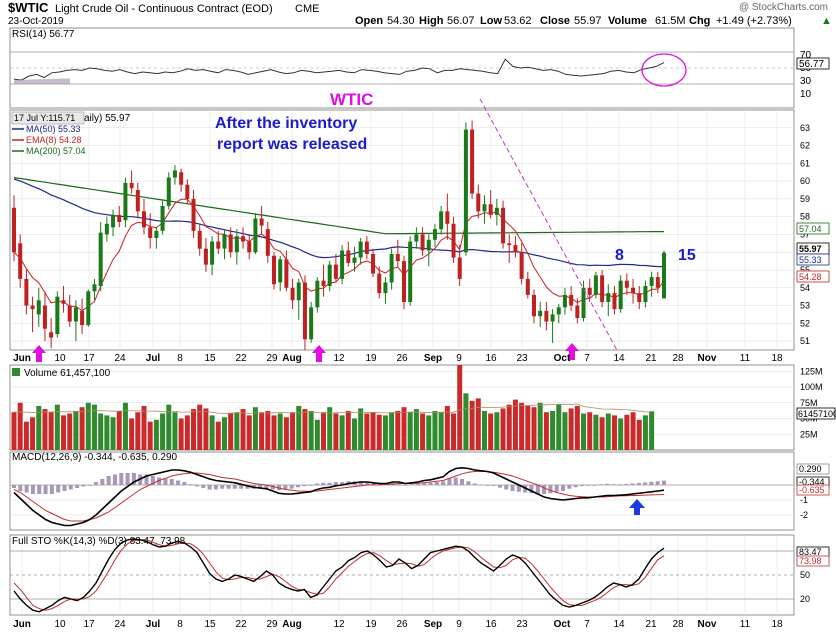  I want to click on volume-tick-100M: 100M, so click(811, 387).